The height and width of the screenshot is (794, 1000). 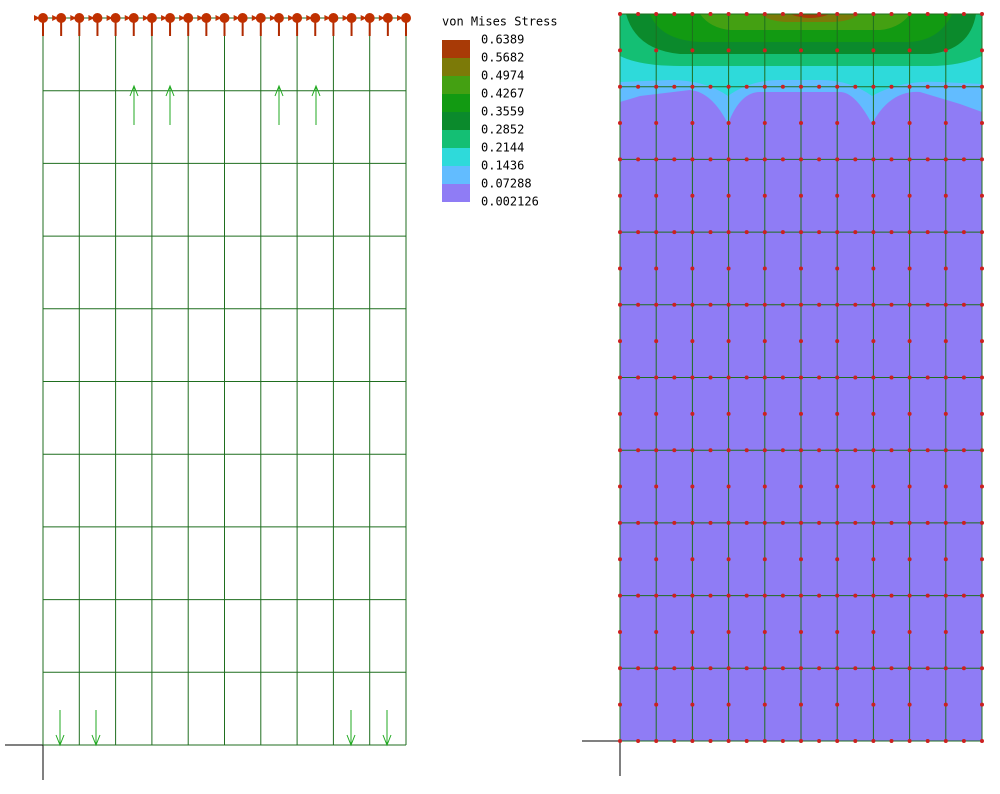 What do you see at coordinates (502, 130) in the screenshot?
I see `legend-label: 0.2852` at bounding box center [502, 130].